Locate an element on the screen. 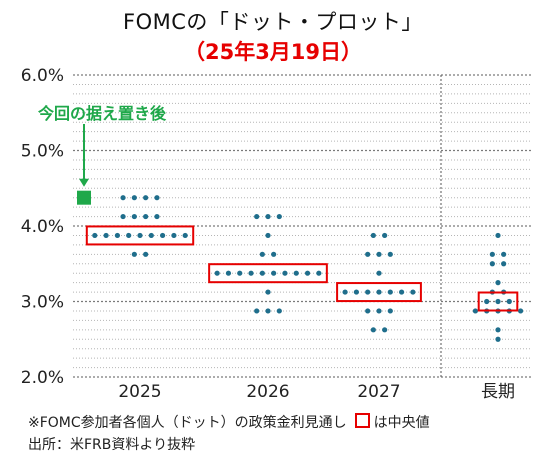 The height and width of the screenshot is (462, 546). source-note: 出所：米FRB資料より抜粋 is located at coordinates (112, 445).